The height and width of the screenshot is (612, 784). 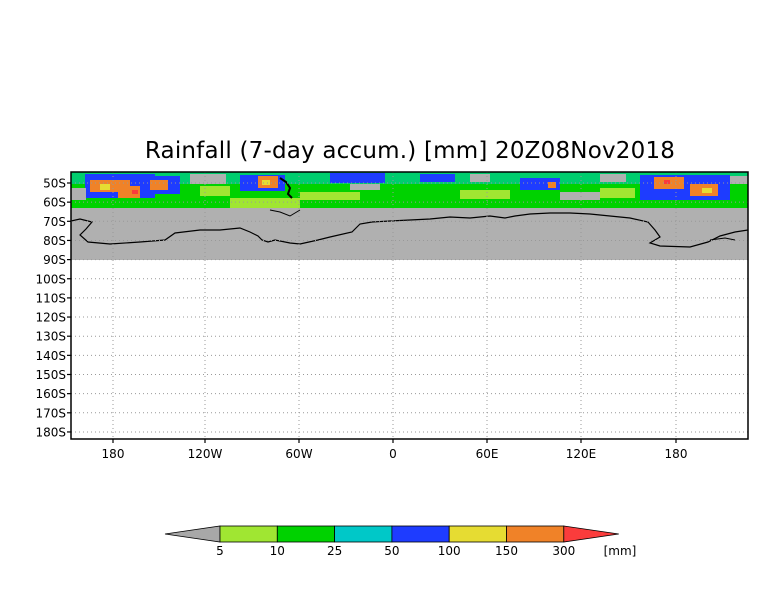 I want to click on lat-label: 170S, so click(x=50, y=413).